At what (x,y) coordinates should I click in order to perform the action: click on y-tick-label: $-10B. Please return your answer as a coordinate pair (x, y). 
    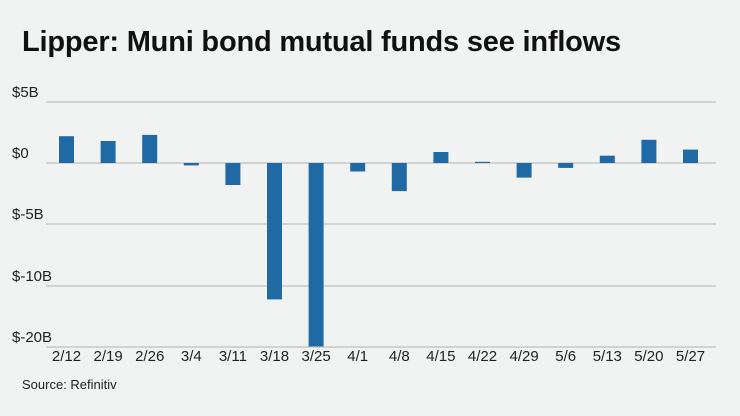
    Looking at the image, I should click on (32, 276).